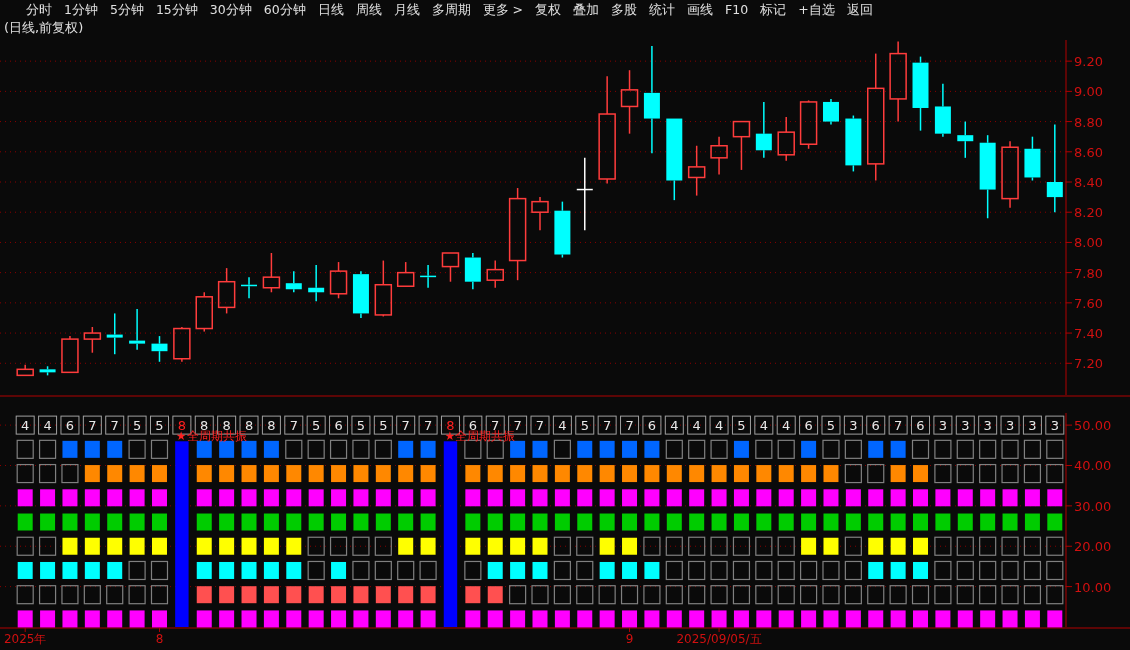 The image size is (1130, 650). I want to click on x-tick-label: 8, so click(159, 639).